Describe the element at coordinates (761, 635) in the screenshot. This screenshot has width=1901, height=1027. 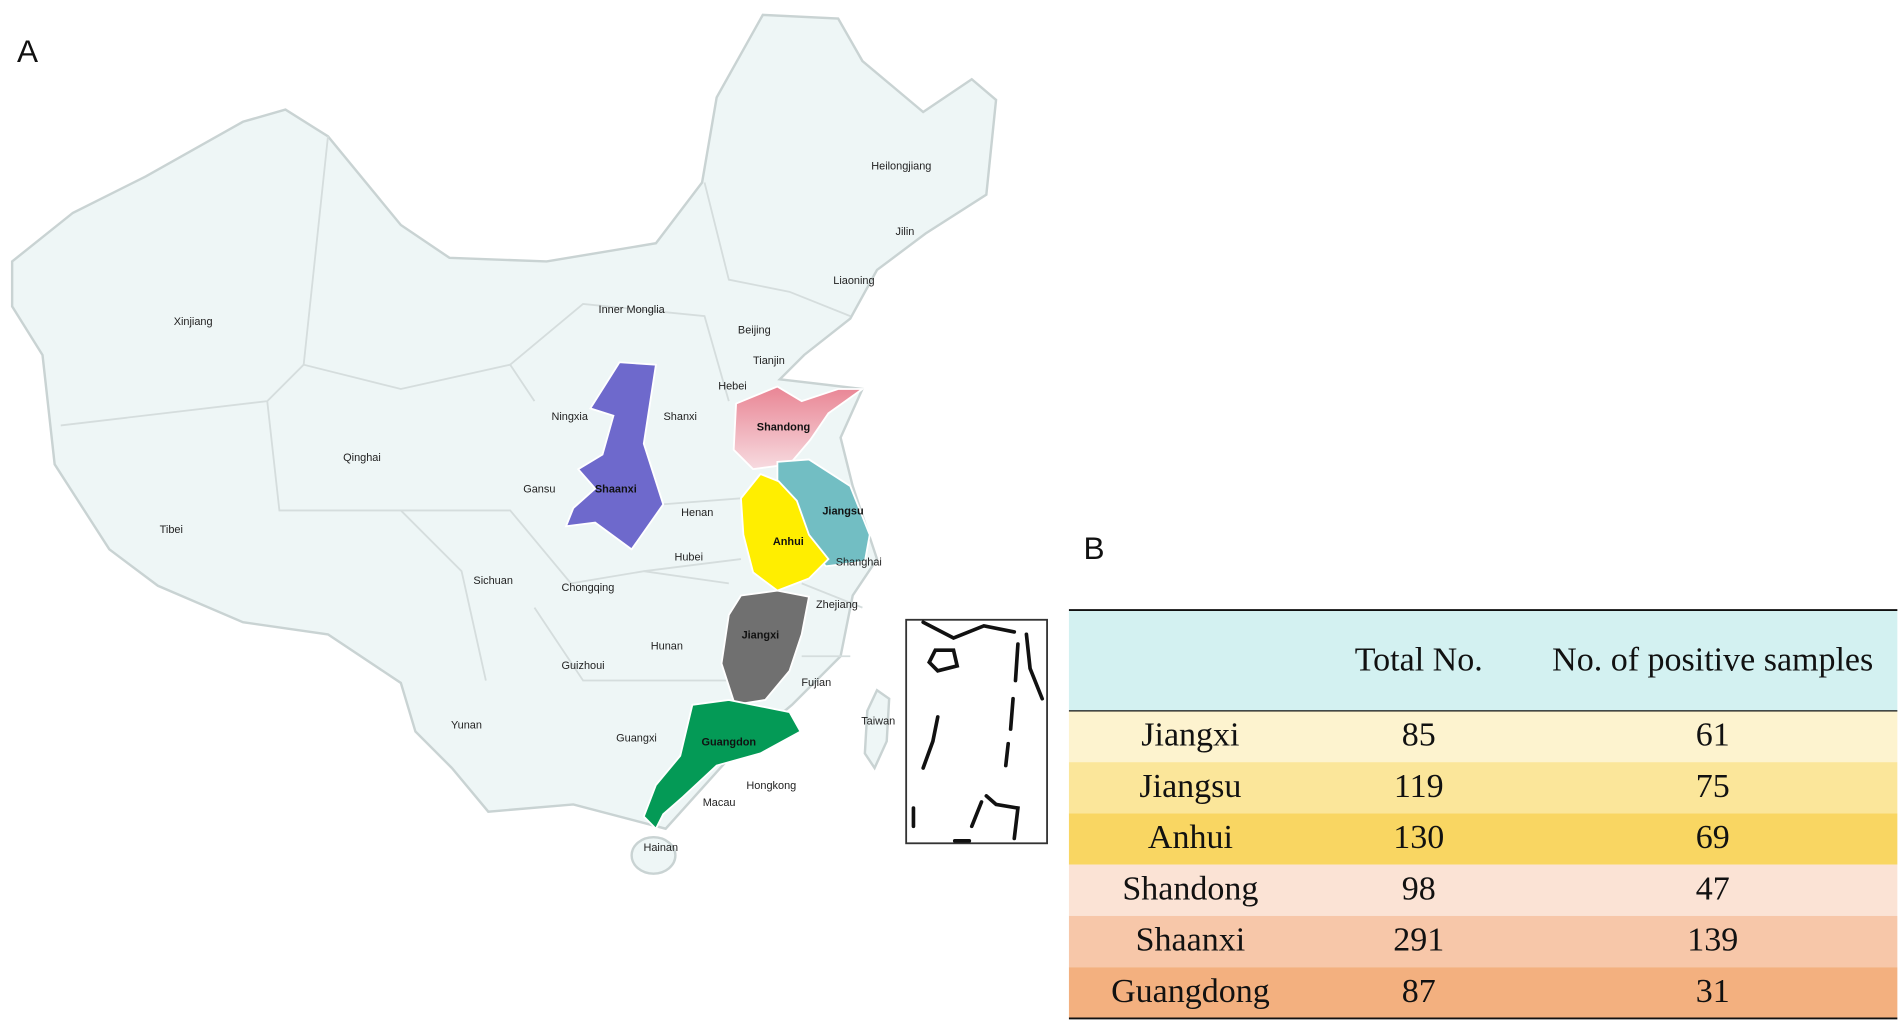
I see `highlighted-label: Jiangxi` at that location.